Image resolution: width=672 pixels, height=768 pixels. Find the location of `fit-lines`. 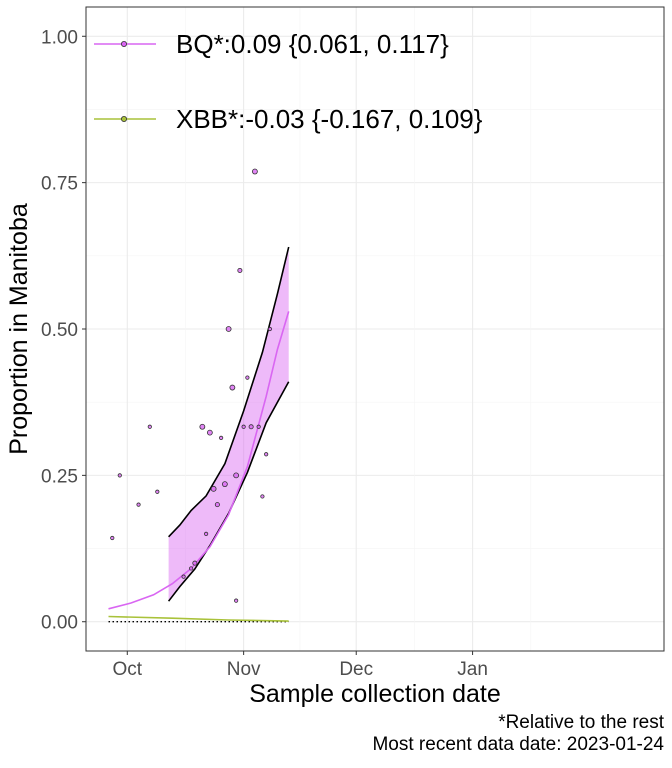

fit-lines is located at coordinates (199, 467).